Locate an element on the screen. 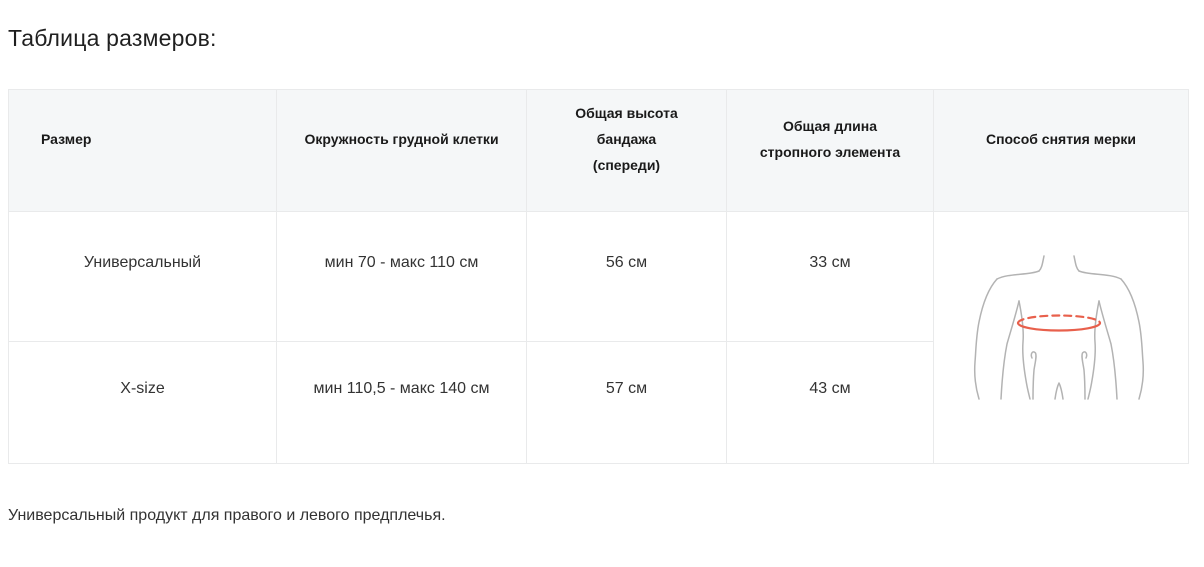 The width and height of the screenshot is (1204, 567). cell-size: X-size is located at coordinates (142, 402).